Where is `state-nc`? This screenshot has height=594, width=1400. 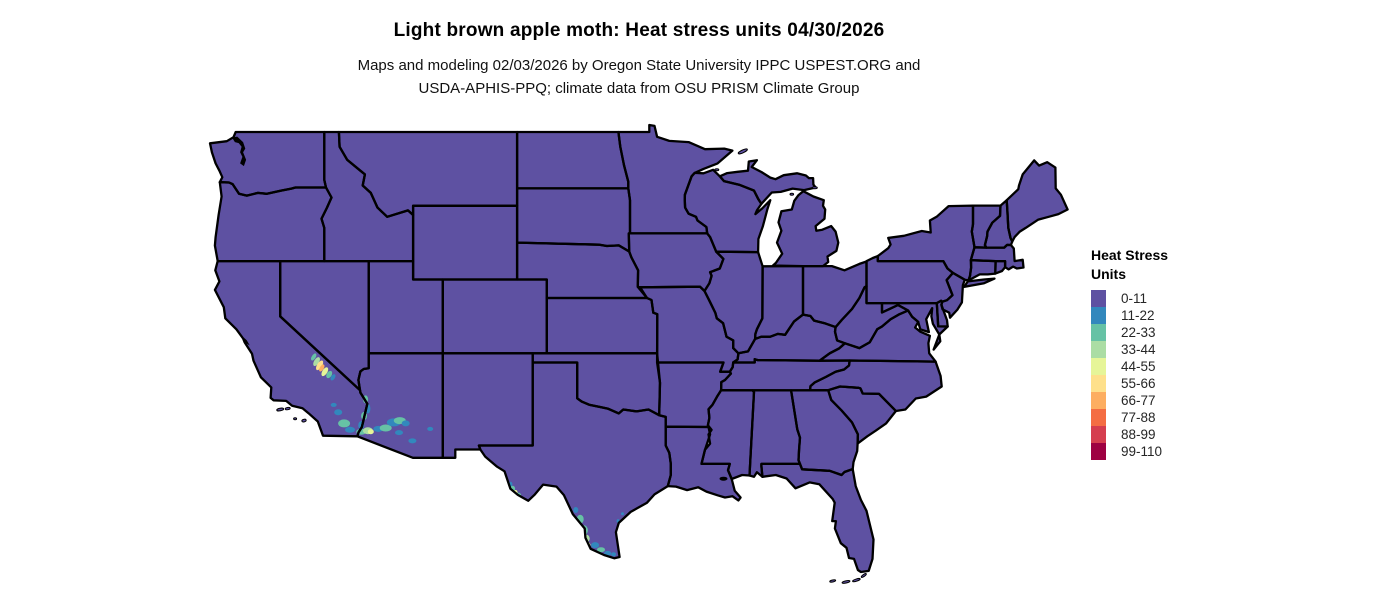 state-nc is located at coordinates (876, 385).